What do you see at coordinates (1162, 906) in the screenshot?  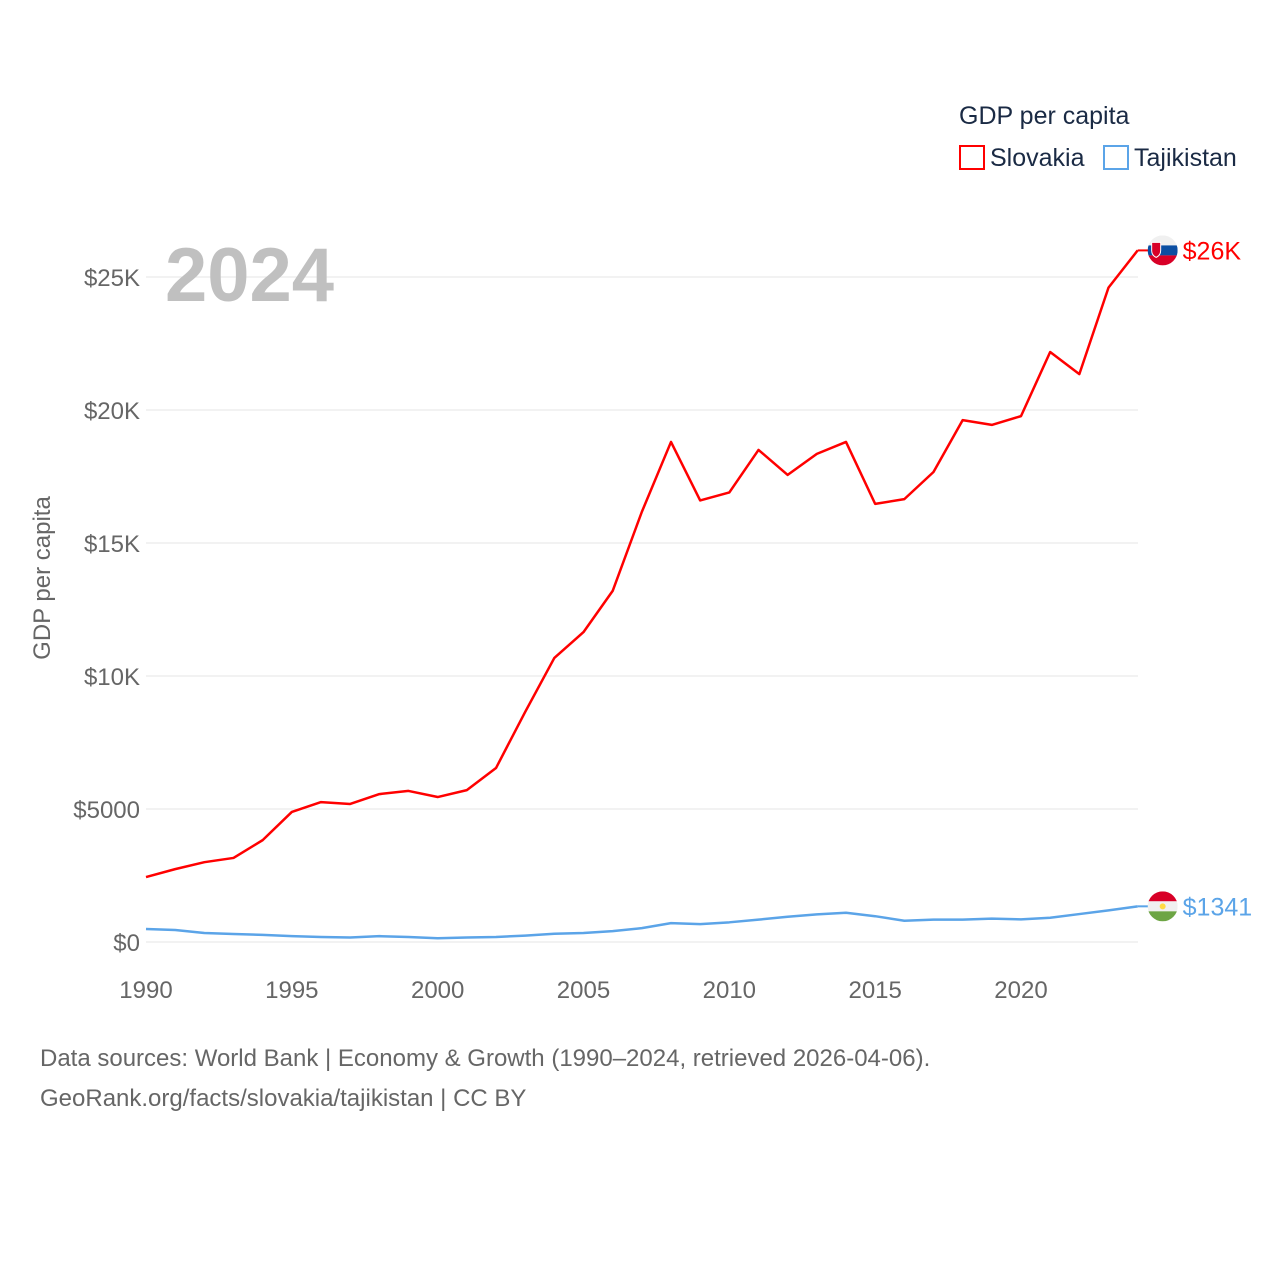 I see `tajikistan-flag-icon` at bounding box center [1162, 906].